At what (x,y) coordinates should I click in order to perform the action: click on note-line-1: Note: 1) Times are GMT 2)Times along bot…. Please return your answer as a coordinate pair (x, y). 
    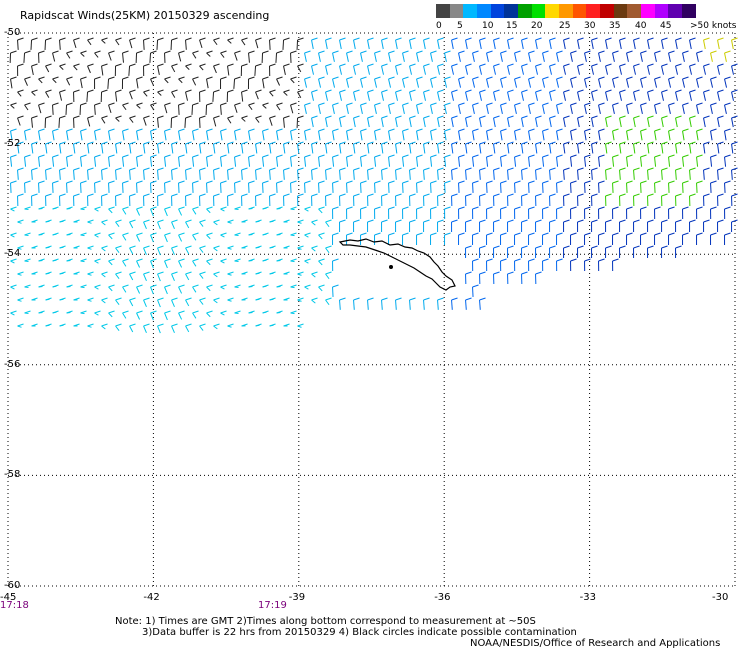
    Looking at the image, I should click on (325, 621).